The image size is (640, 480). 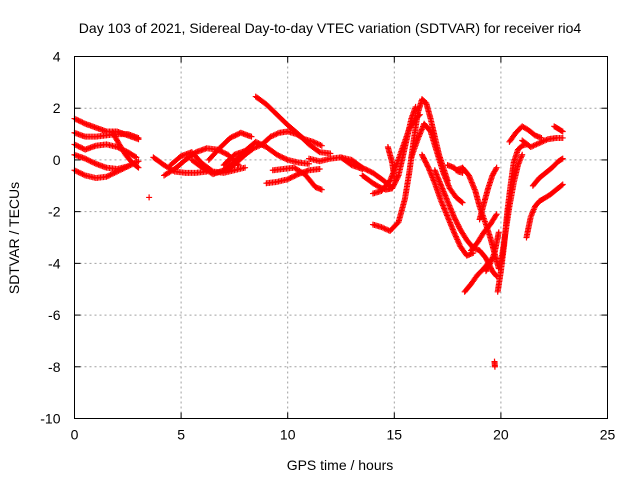 I want to click on x-tick-label: 10, so click(x=288, y=435).